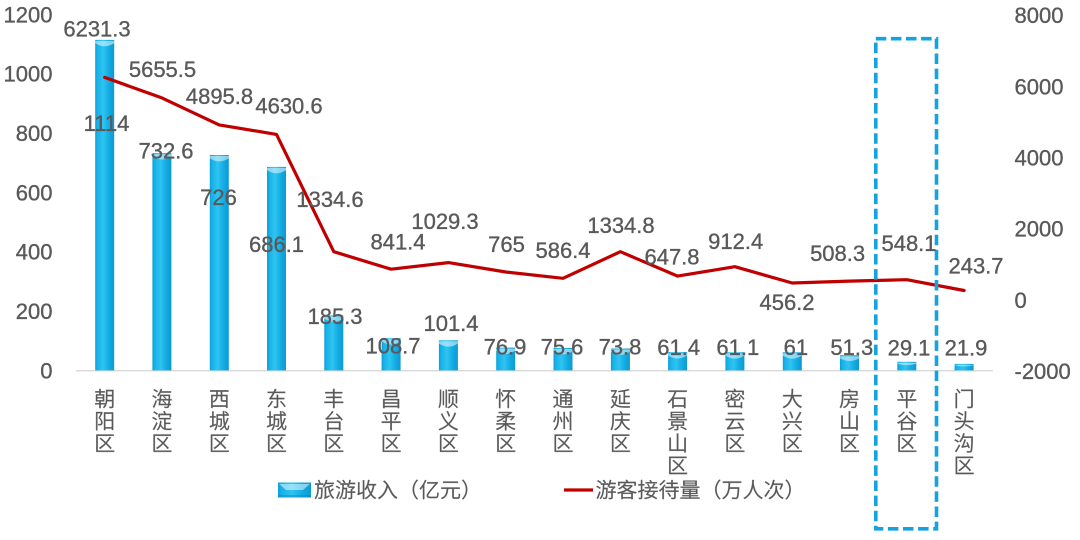 The height and width of the screenshot is (540, 1080). I want to click on svg-text: 5655.5, so click(162, 69).